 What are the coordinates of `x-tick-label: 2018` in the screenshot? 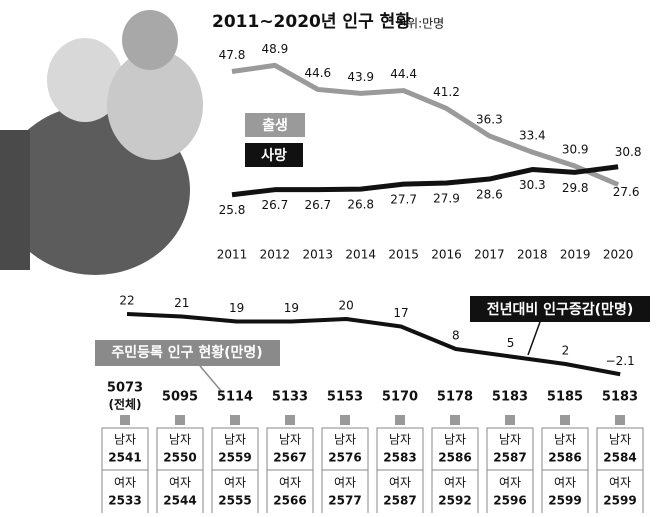 It's located at (532, 255).